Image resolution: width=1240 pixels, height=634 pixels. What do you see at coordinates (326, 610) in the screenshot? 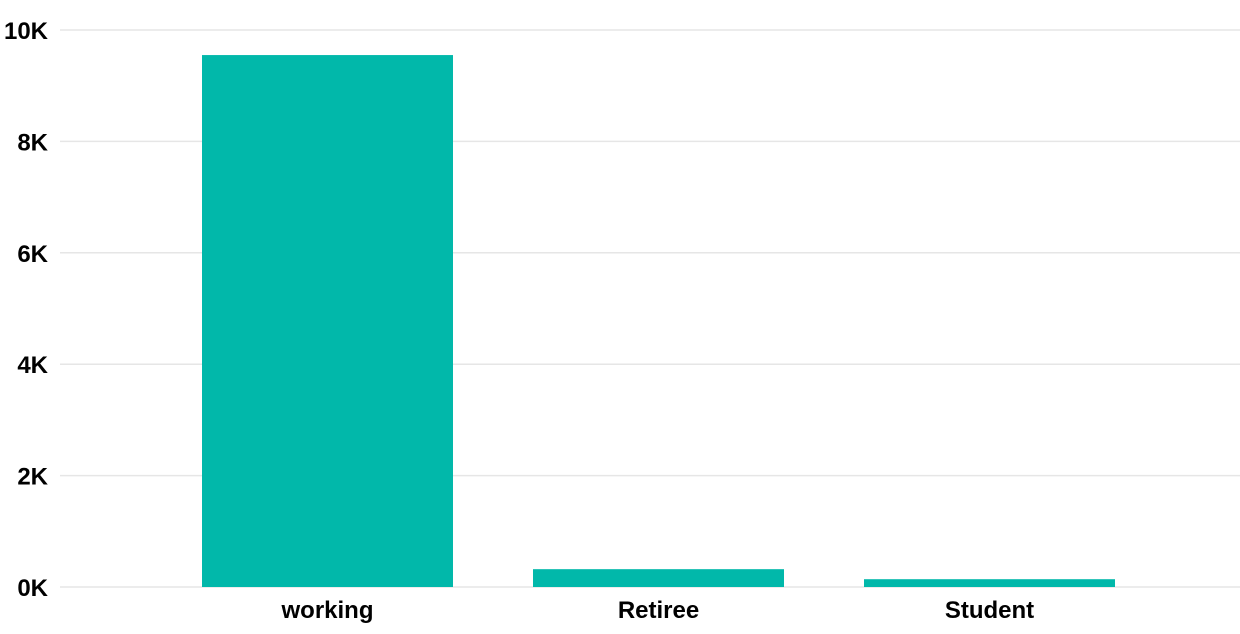
I see `x-tick-label: working` at bounding box center [326, 610].